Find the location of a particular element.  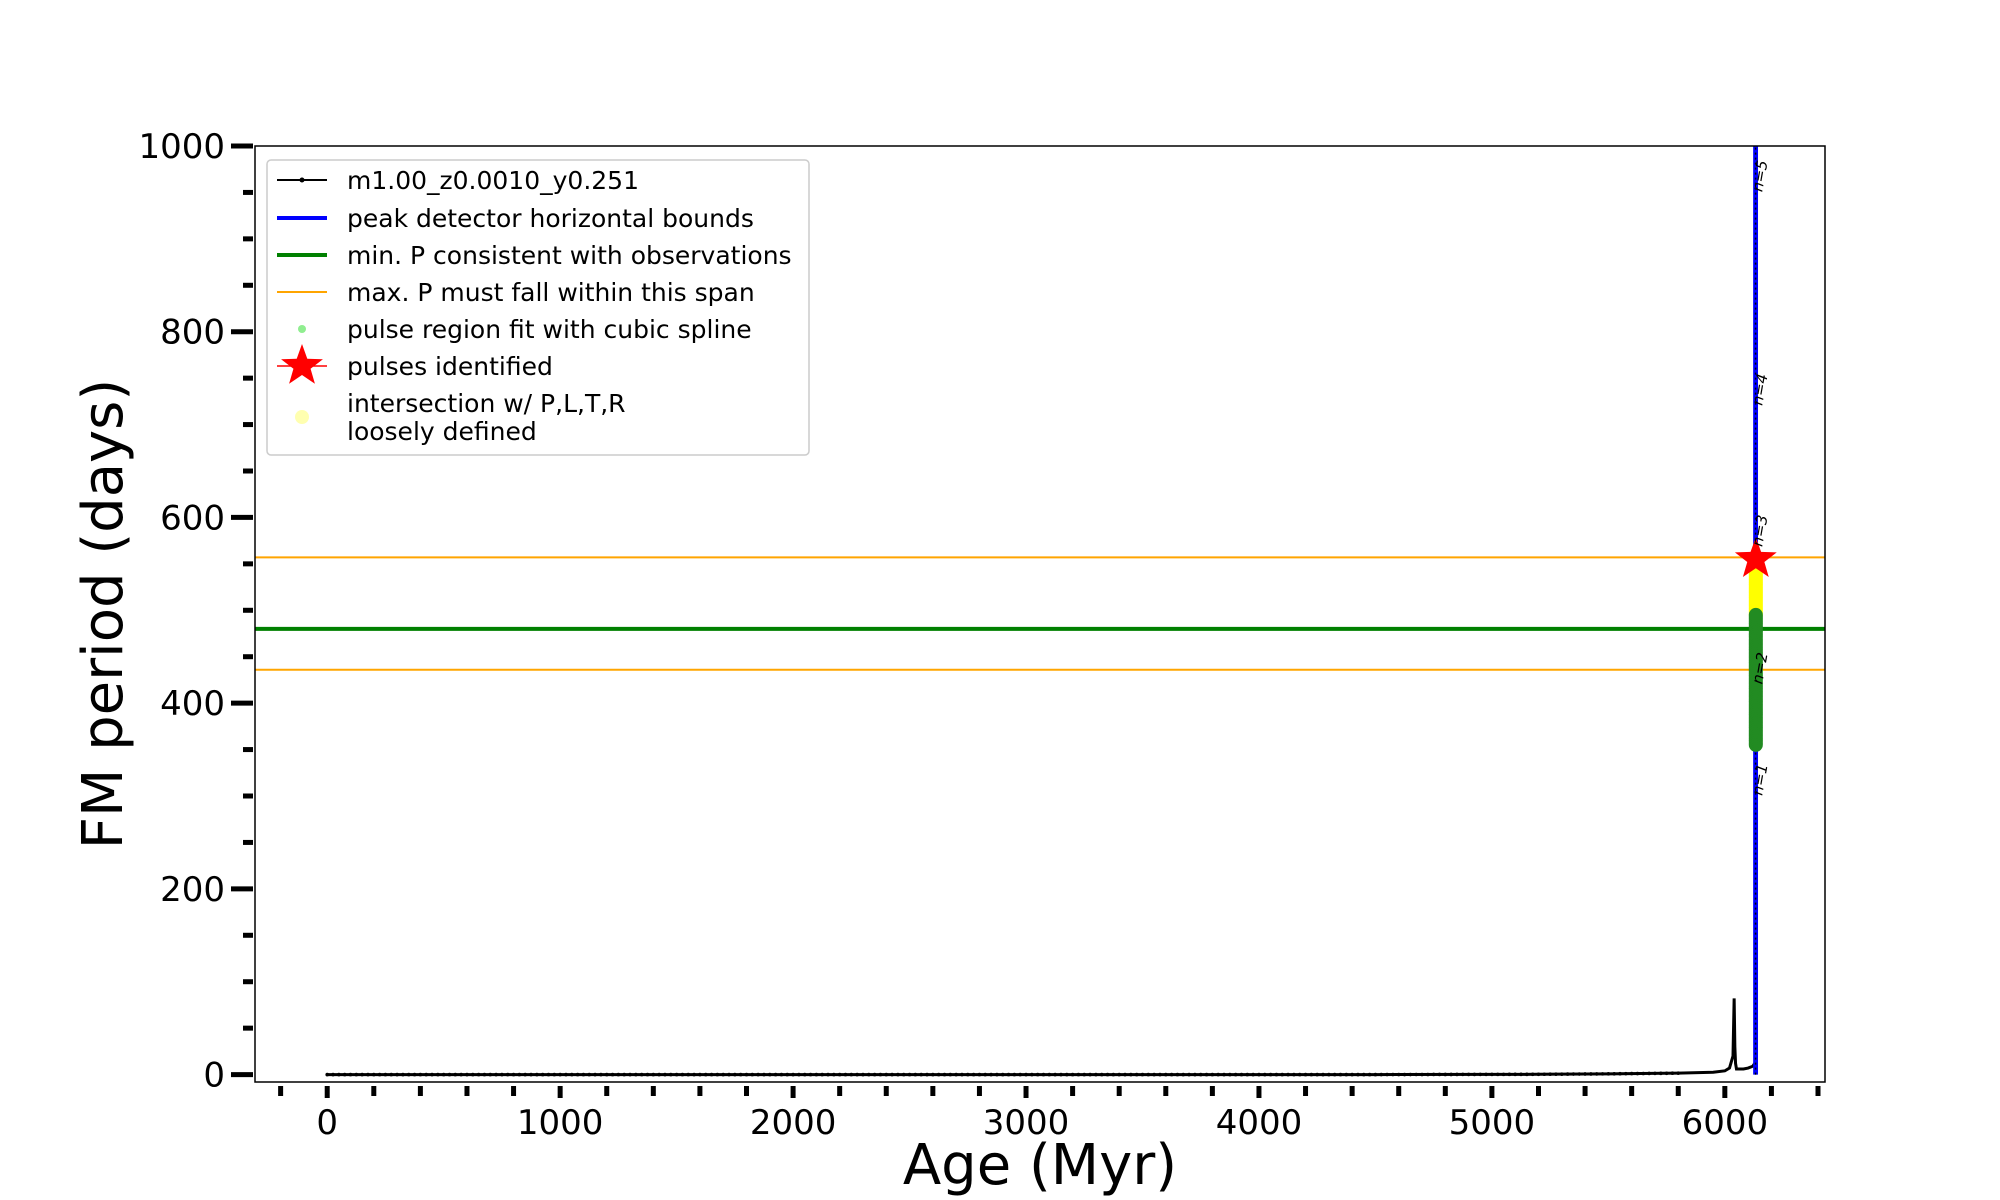

y-axis-label: FM period (days) is located at coordinates (103, 614).